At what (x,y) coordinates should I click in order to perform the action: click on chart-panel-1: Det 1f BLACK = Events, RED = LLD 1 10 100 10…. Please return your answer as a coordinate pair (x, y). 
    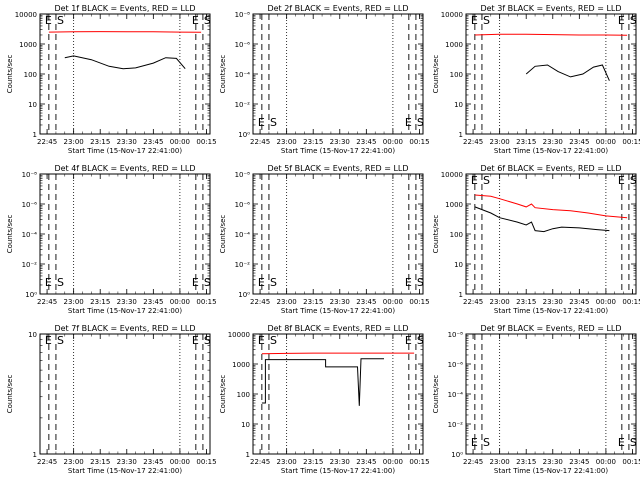
    Looking at the image, I should click on (111, 79).